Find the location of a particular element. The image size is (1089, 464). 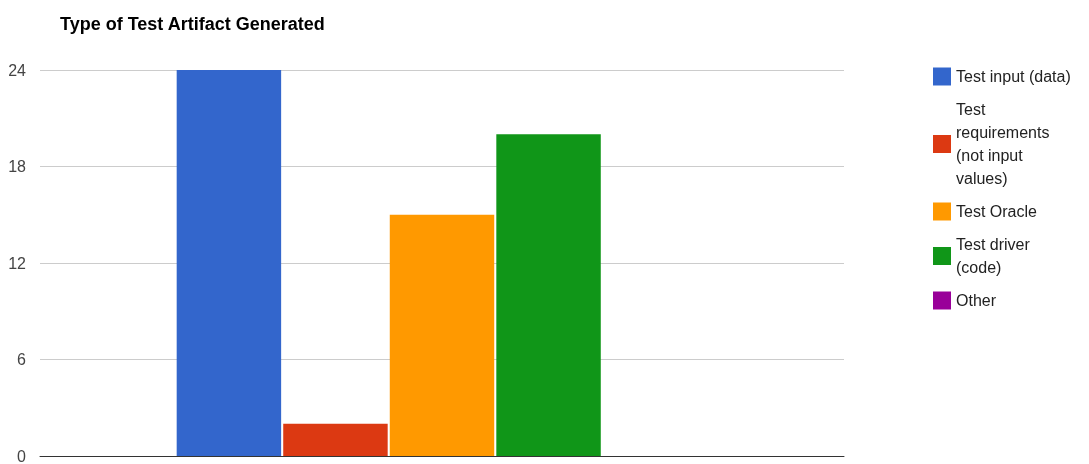

legend-label: Test driver (code) is located at coordinates (995, 256).